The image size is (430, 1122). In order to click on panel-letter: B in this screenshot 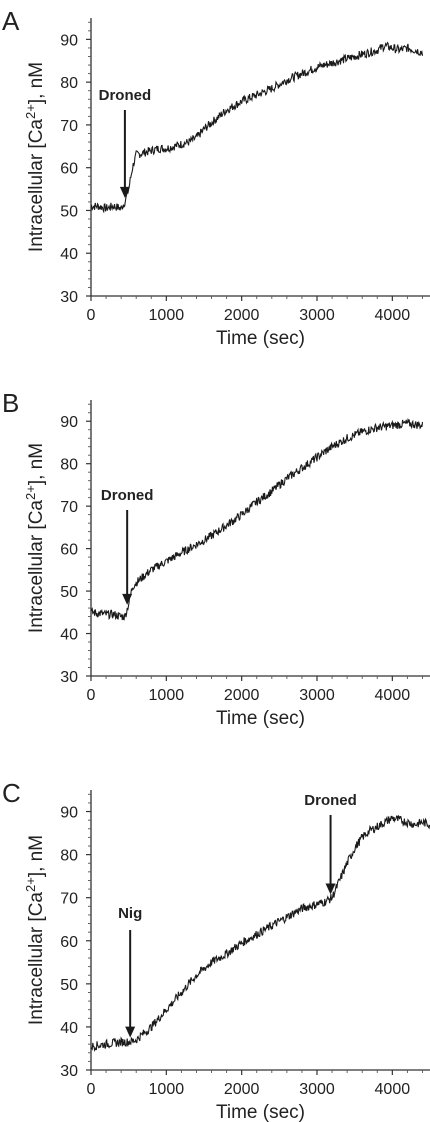, I will do `click(10, 403)`.